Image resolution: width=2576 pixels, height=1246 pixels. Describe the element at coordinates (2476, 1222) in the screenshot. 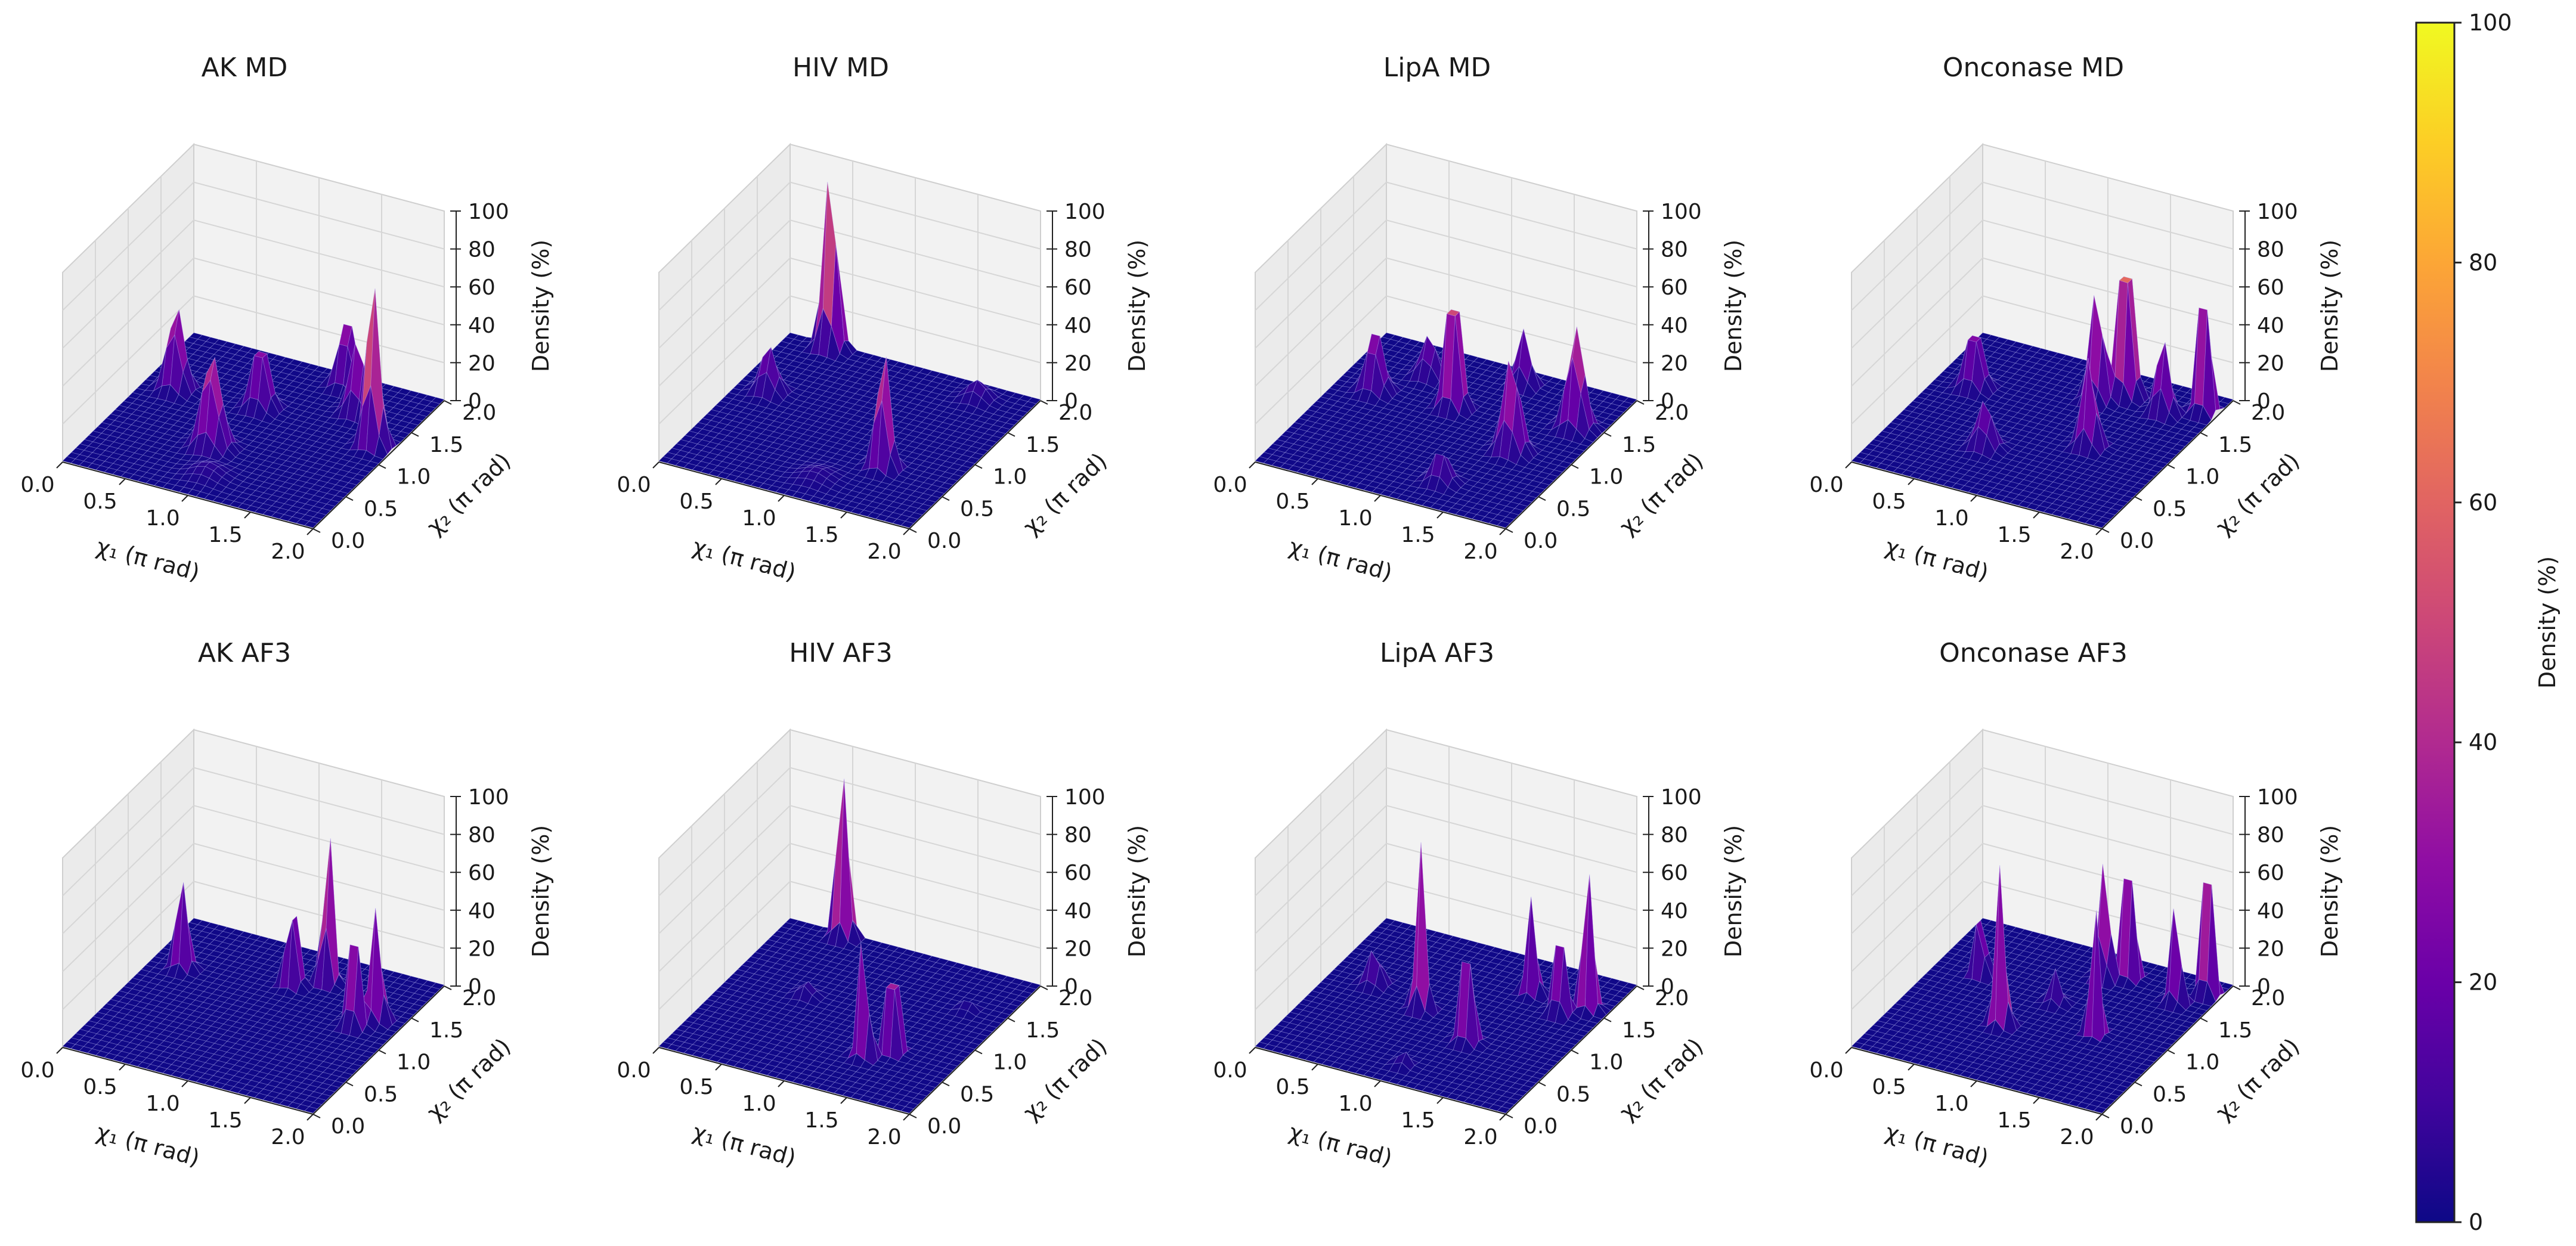

I see `colorbar-tick-label: 0` at that location.